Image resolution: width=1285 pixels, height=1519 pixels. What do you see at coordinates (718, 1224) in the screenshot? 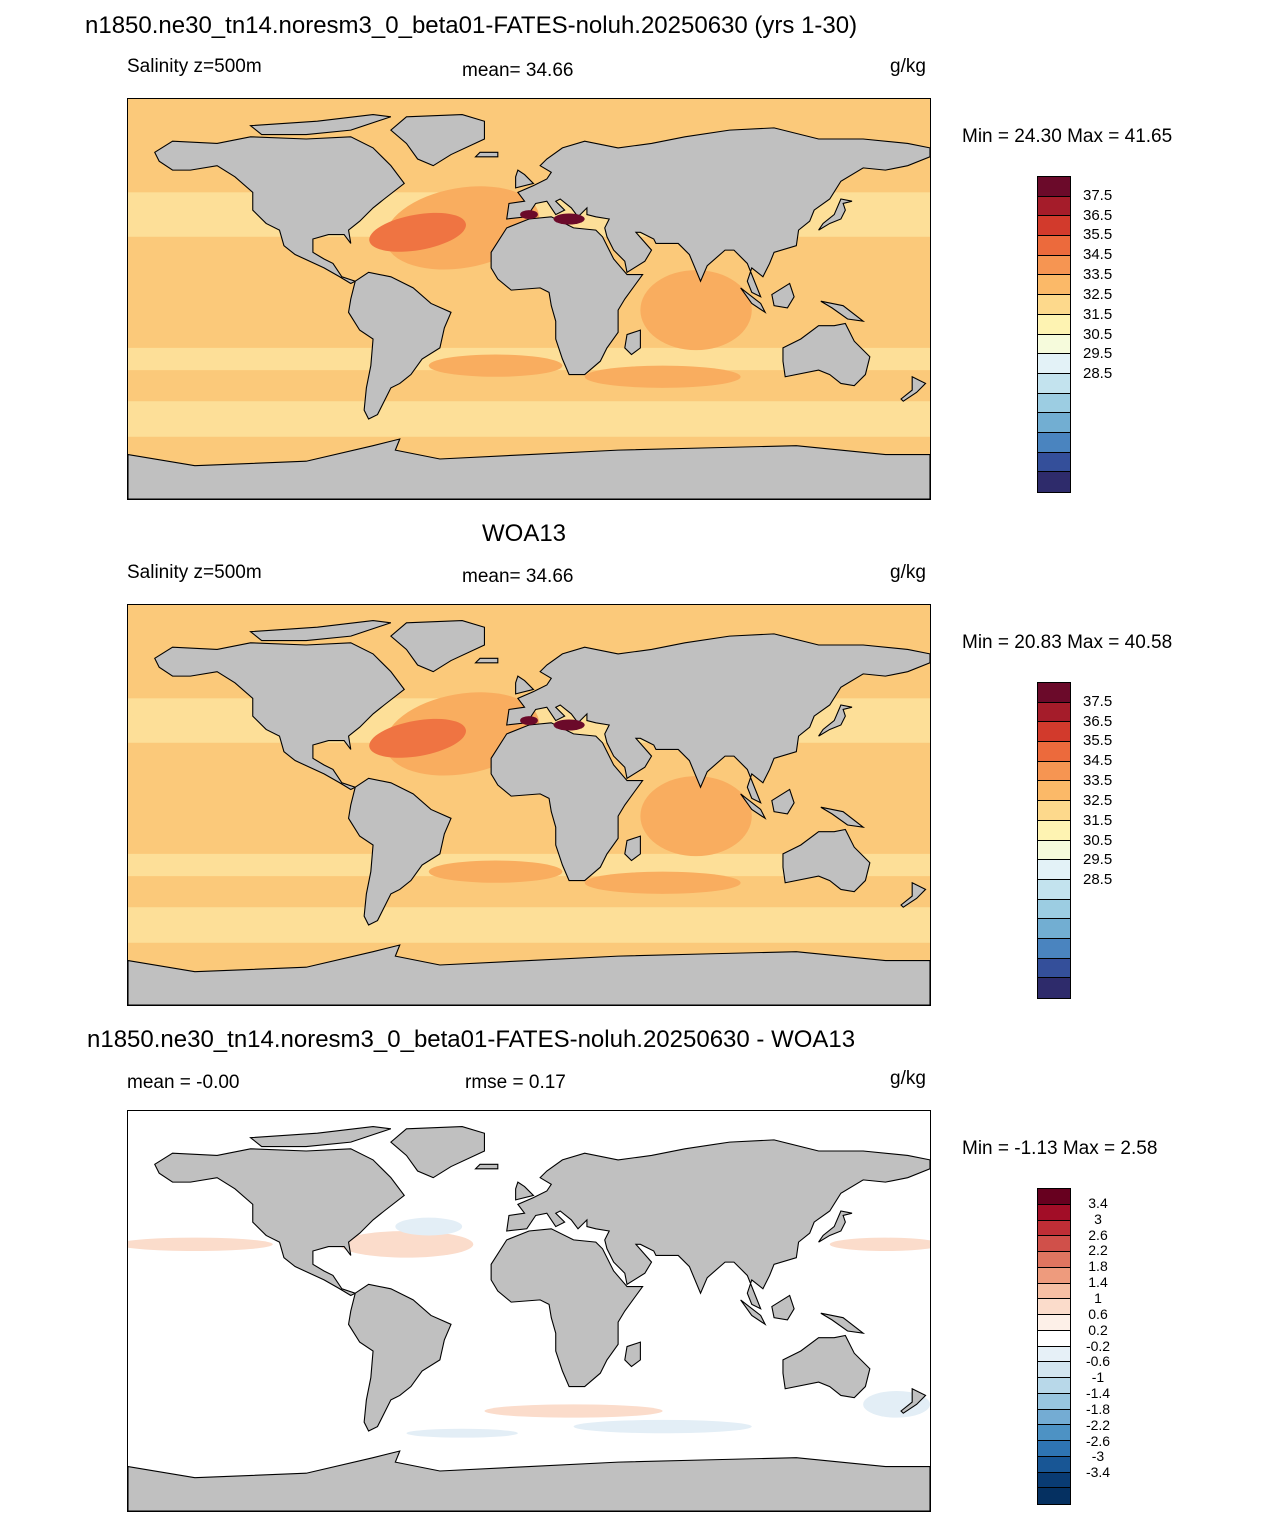
I see `landmass-eurasia` at bounding box center [718, 1224].